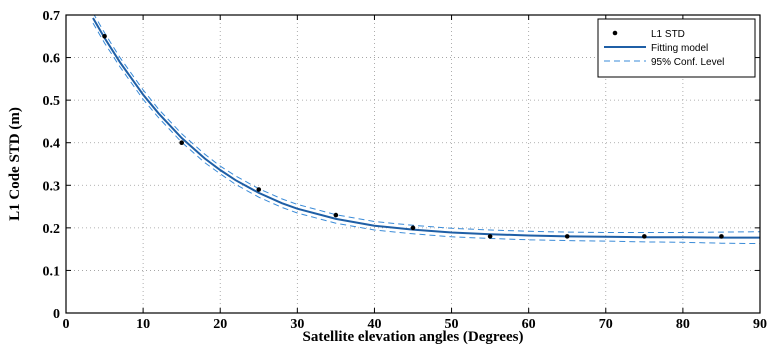  Describe the element at coordinates (143, 324) in the screenshot. I see `x-tick-label: 10` at that location.